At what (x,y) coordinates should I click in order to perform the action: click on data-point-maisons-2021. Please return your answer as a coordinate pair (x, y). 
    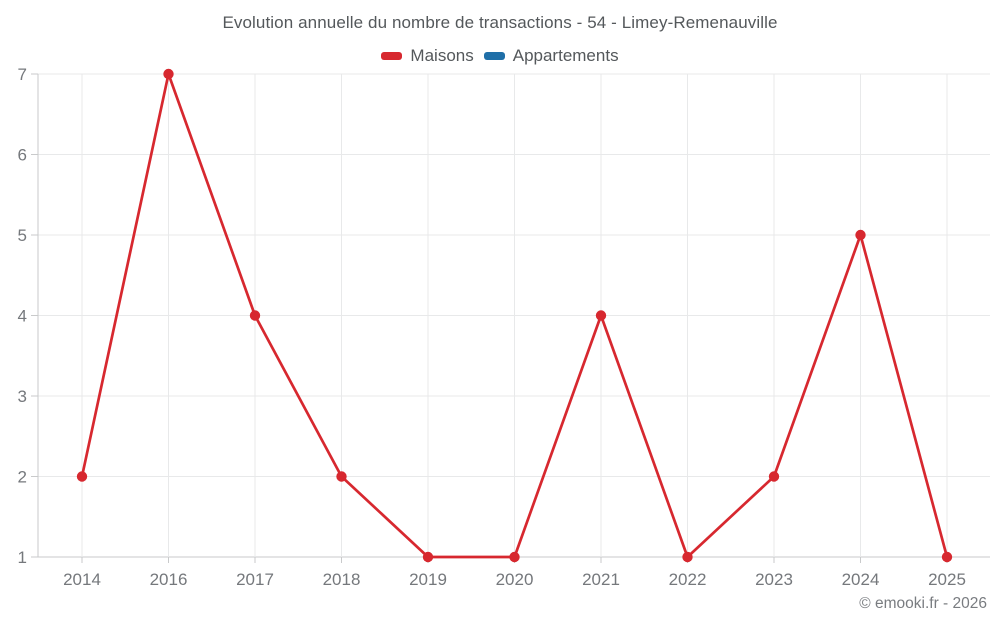
    Looking at the image, I should click on (601, 315).